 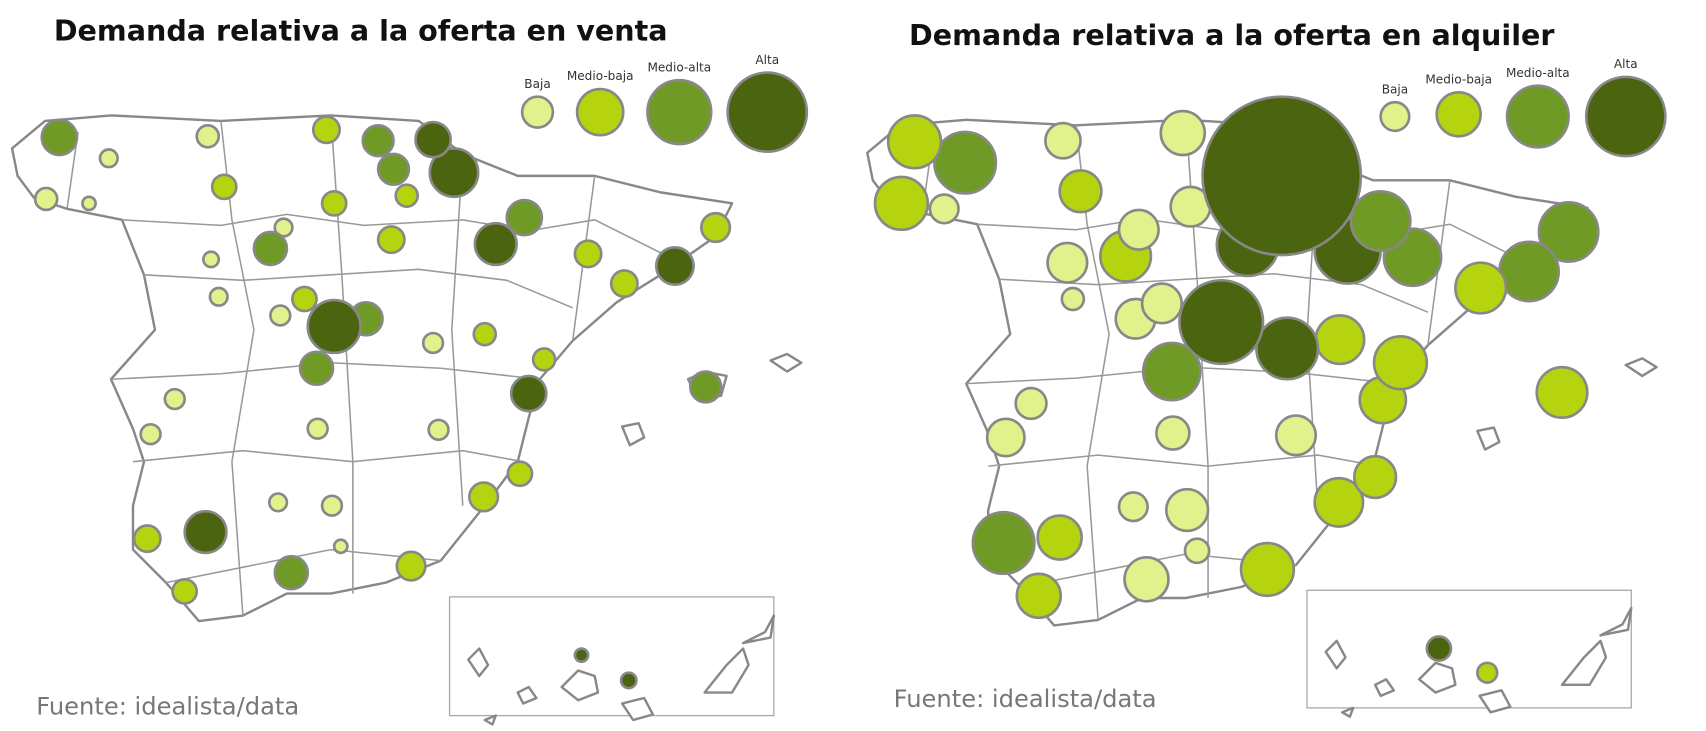 What do you see at coordinates (1458, 80) in the screenshot?
I see `legend-label: Medio-baja` at bounding box center [1458, 80].